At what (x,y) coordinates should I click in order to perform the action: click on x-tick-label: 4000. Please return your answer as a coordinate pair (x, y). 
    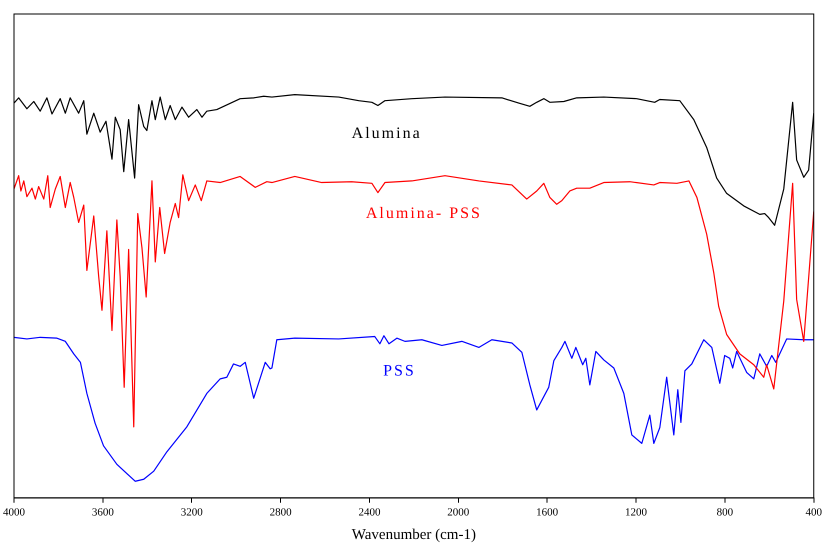
    Looking at the image, I should click on (14, 512).